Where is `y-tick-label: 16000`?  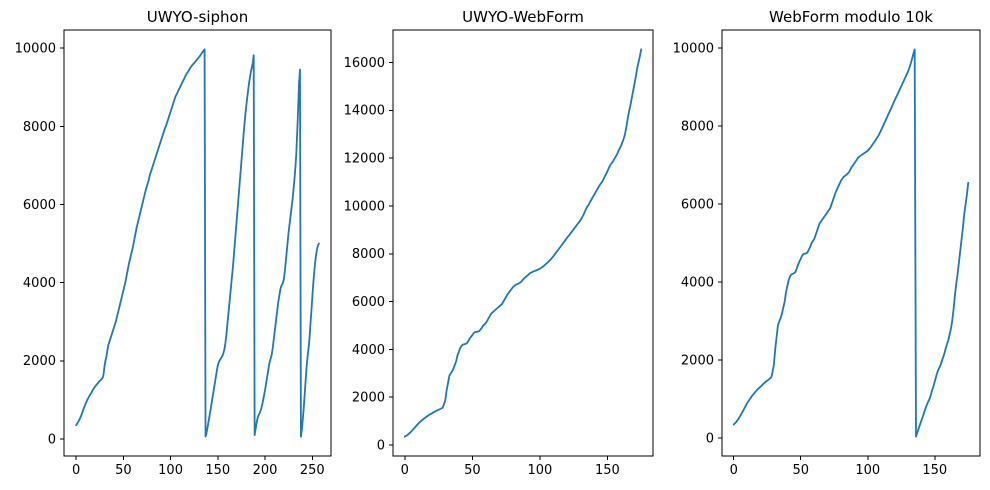
y-tick-label: 16000 is located at coordinates (364, 63).